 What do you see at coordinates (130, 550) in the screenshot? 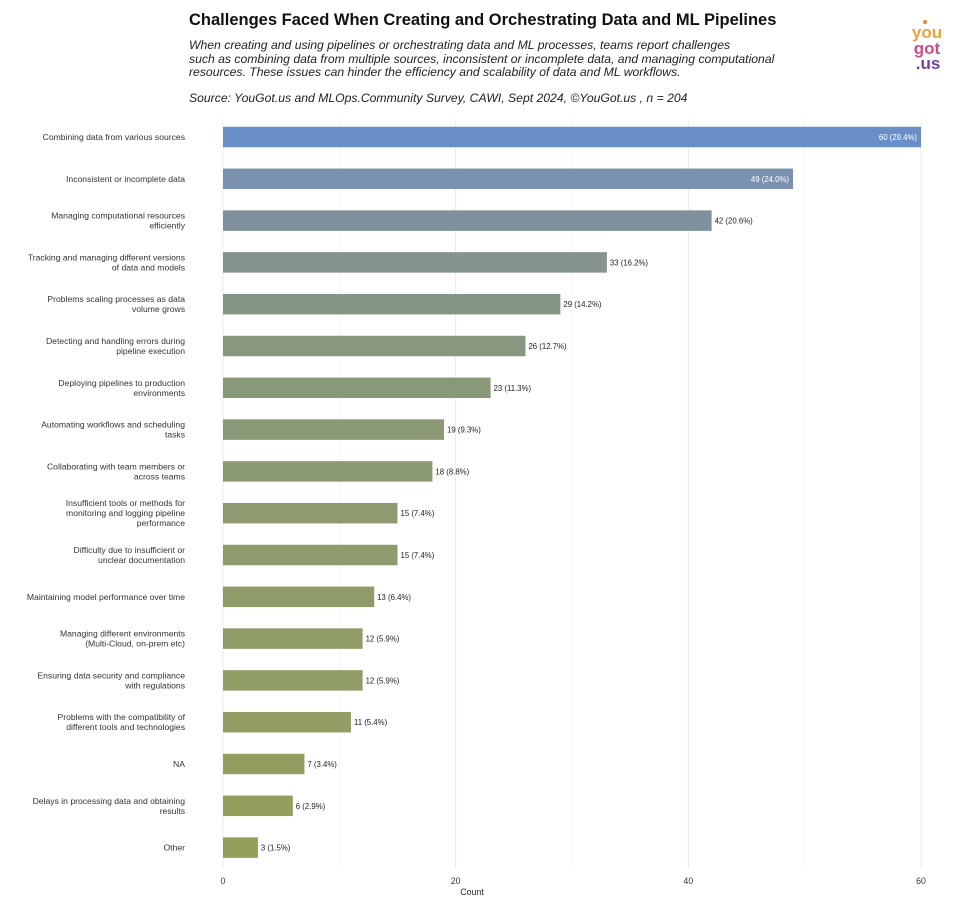
I see `category-label: Difficulty due to insufficient or` at bounding box center [130, 550].